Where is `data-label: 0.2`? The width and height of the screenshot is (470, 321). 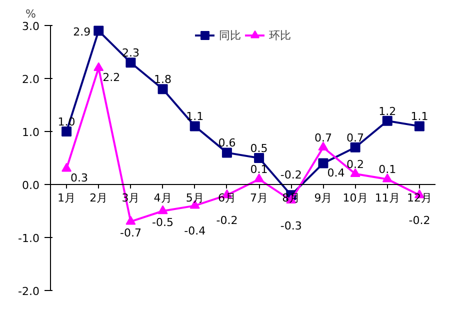 data-label: 0.2 is located at coordinates (355, 164).